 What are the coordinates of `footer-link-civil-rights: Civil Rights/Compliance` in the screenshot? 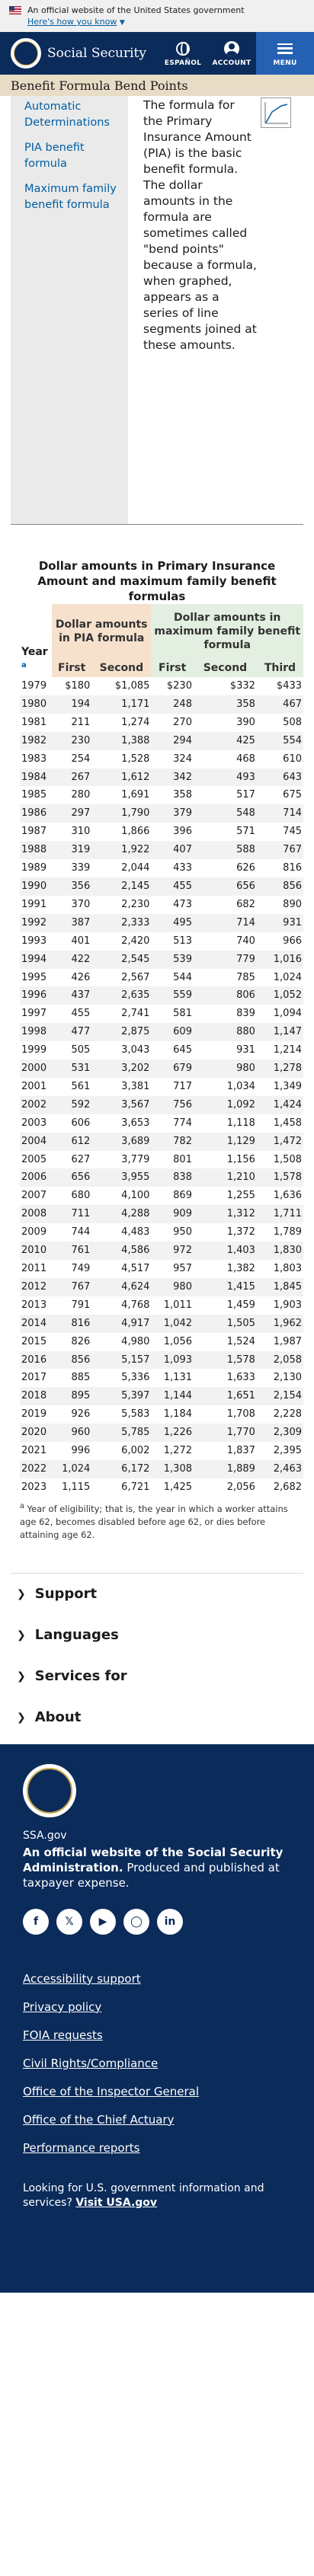 It's located at (91, 2063).